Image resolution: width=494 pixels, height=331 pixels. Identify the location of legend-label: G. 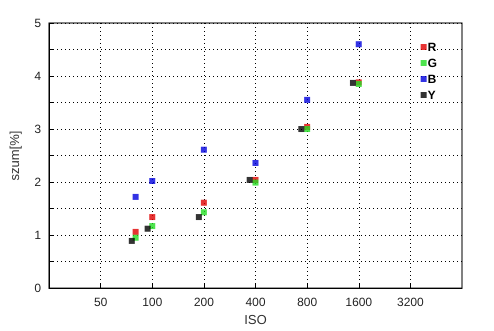
(433, 63).